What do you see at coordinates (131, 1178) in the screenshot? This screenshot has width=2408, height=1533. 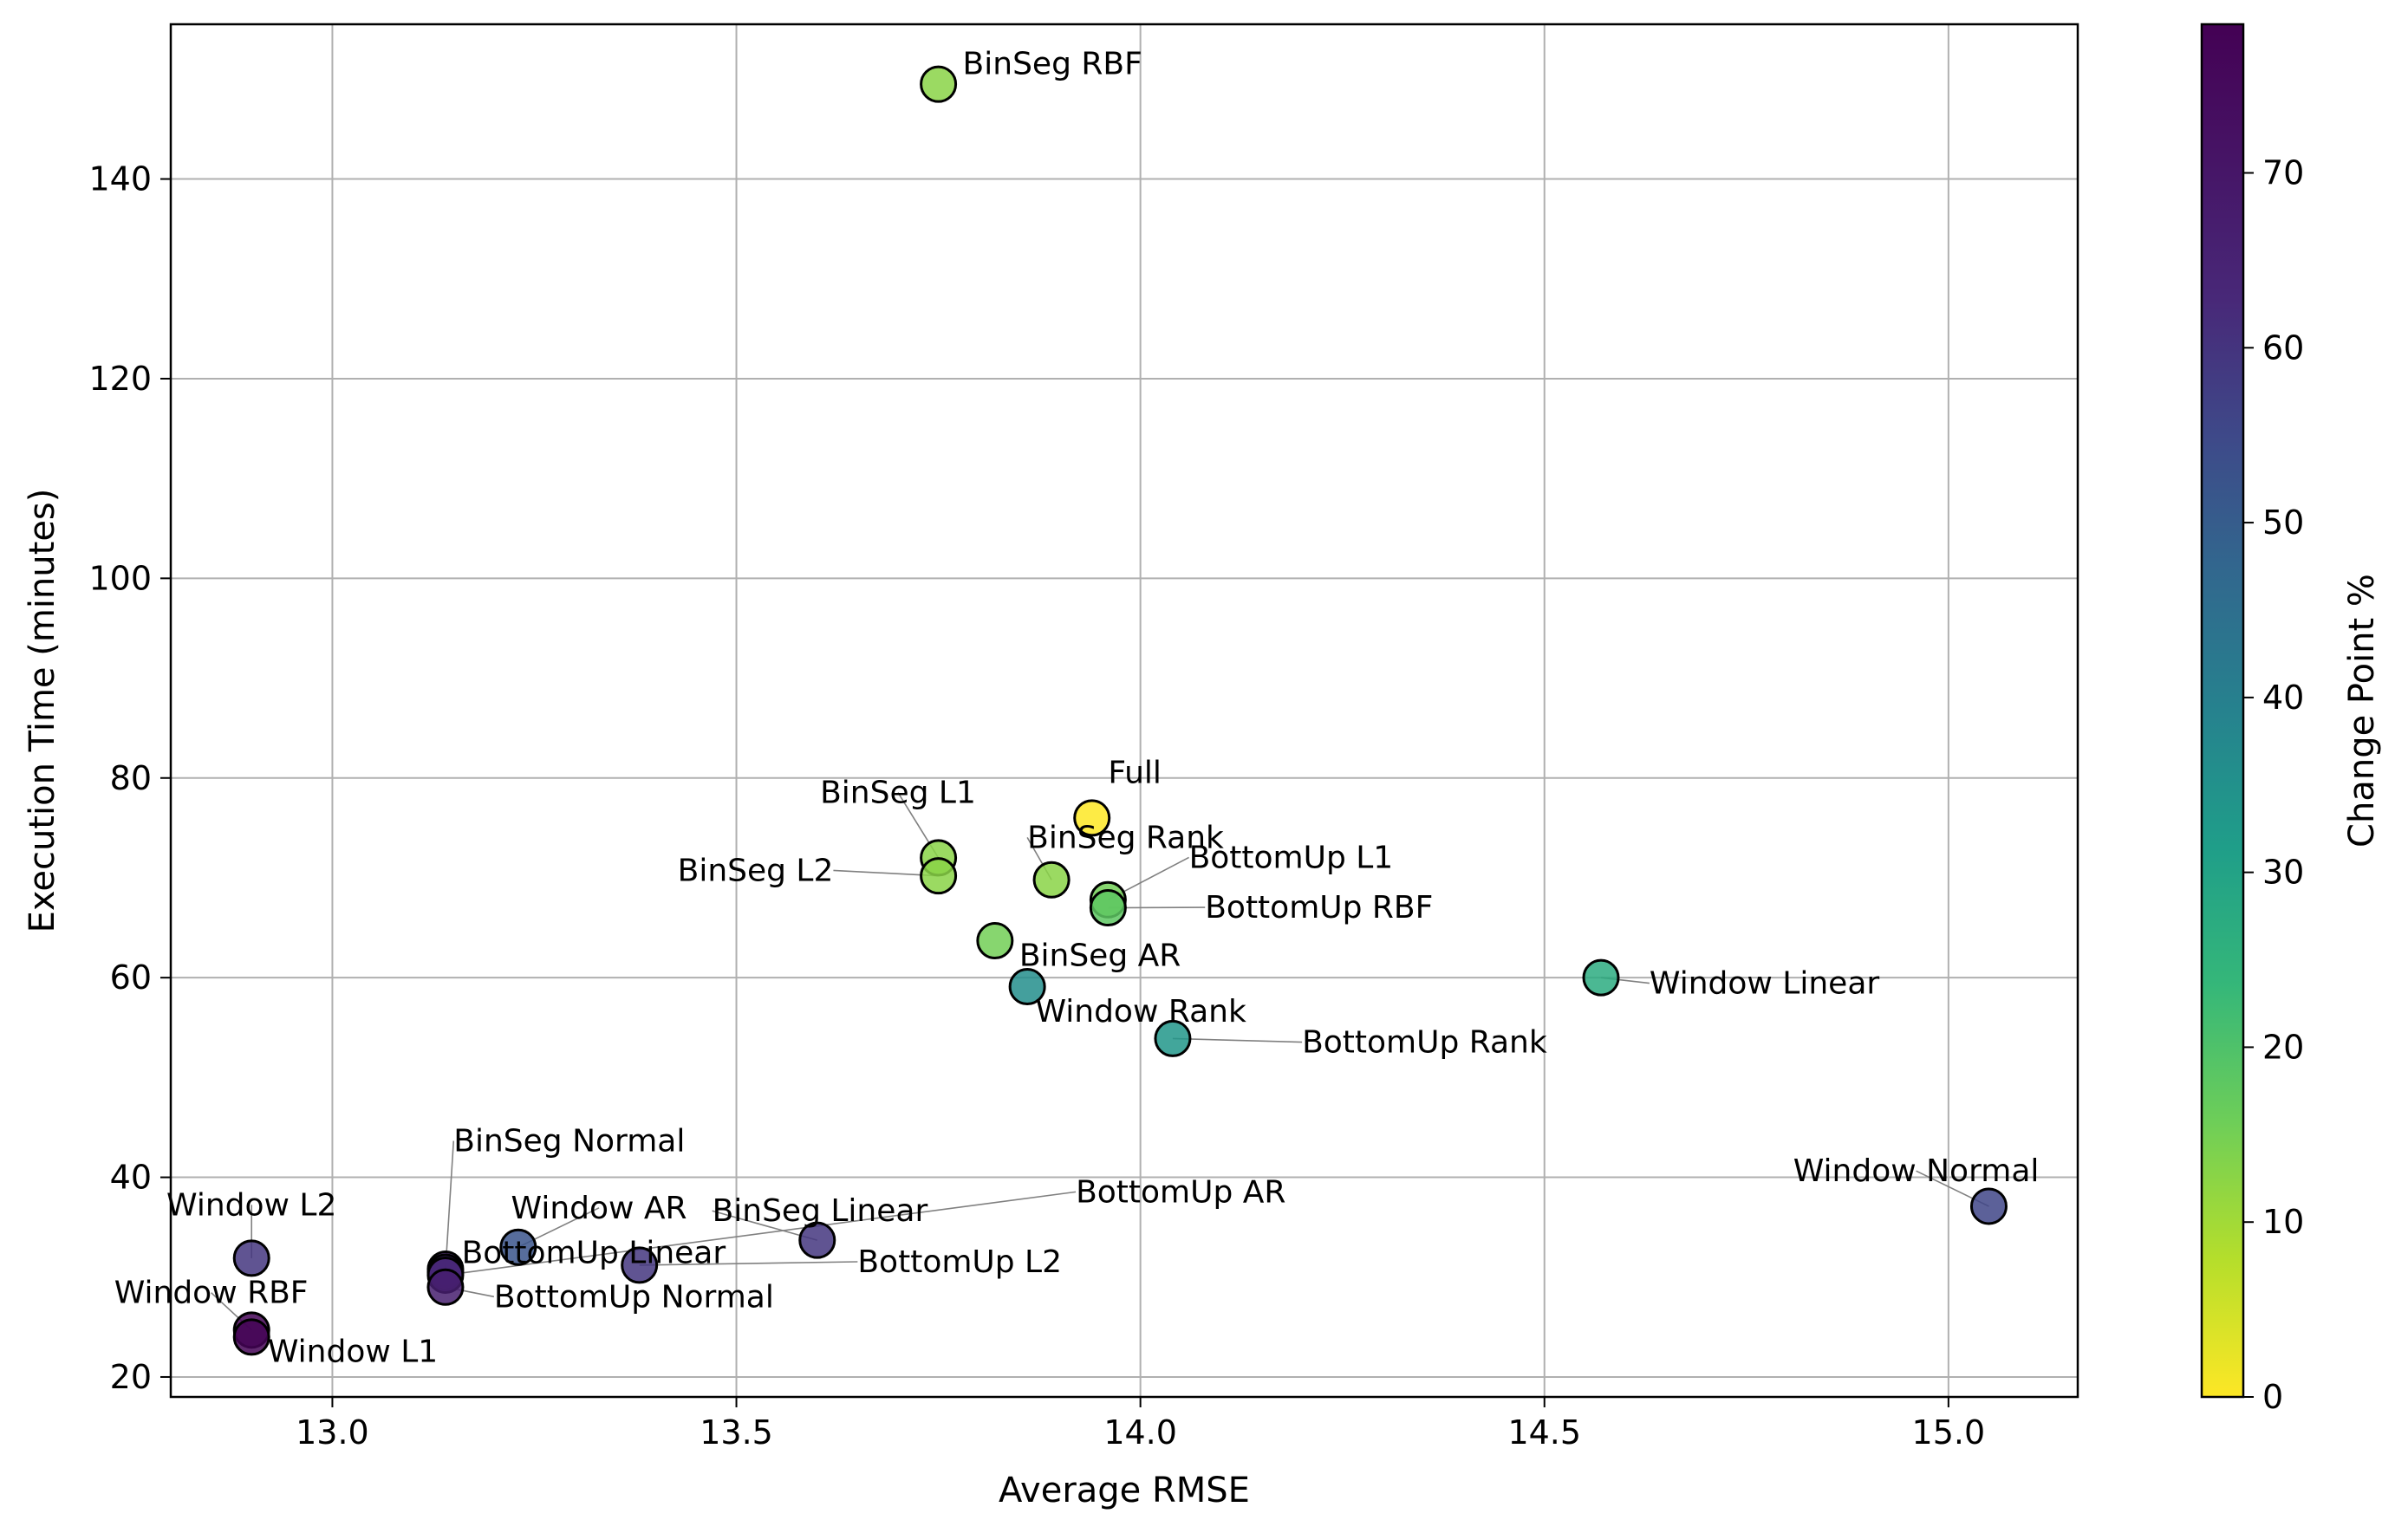 I see `y-tick-label: 40` at bounding box center [131, 1178].